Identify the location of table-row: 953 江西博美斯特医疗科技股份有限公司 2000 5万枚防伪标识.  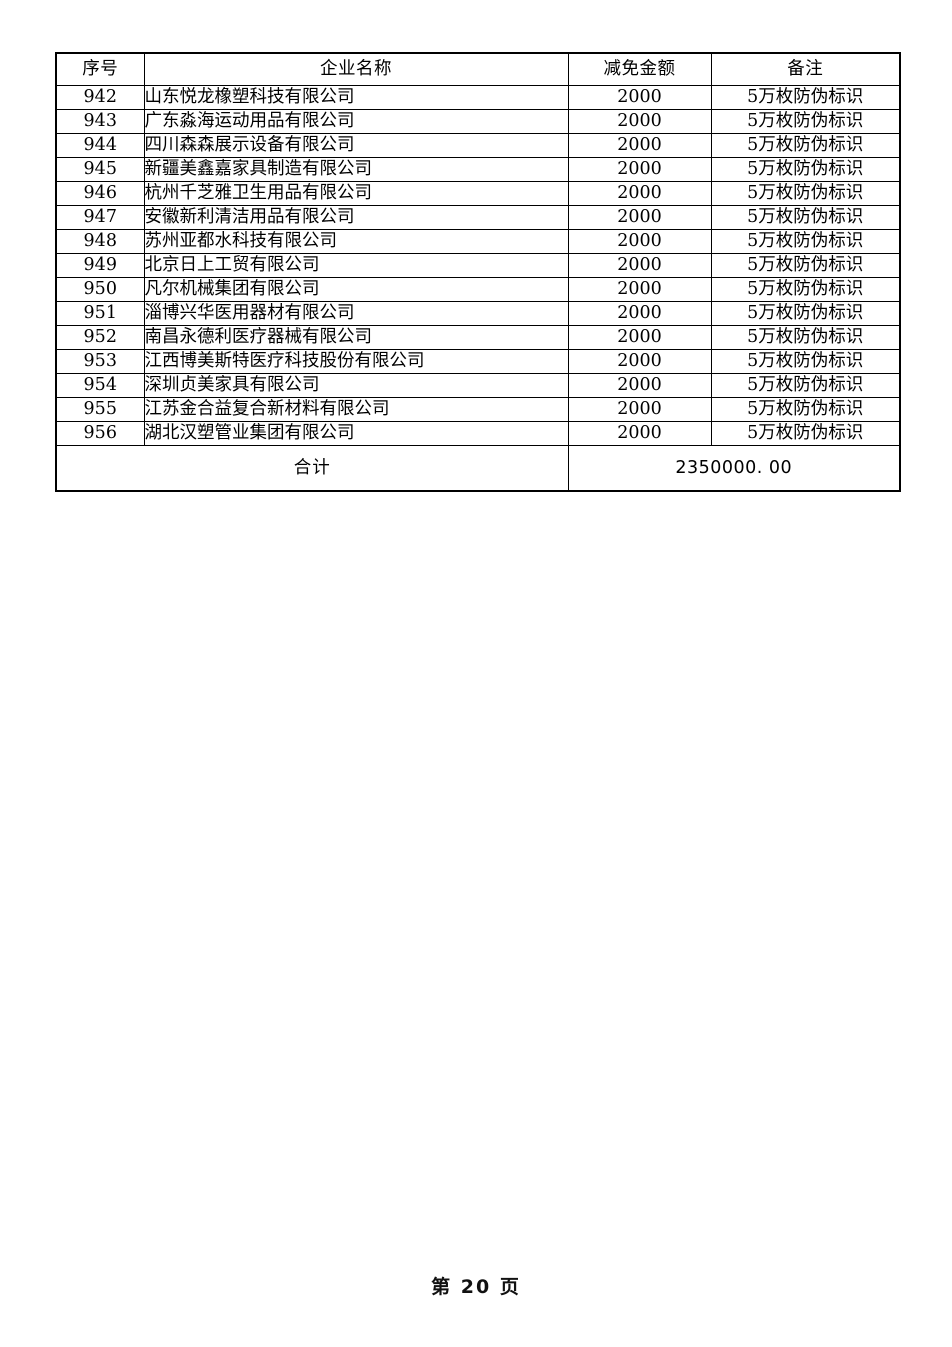
(478, 361).